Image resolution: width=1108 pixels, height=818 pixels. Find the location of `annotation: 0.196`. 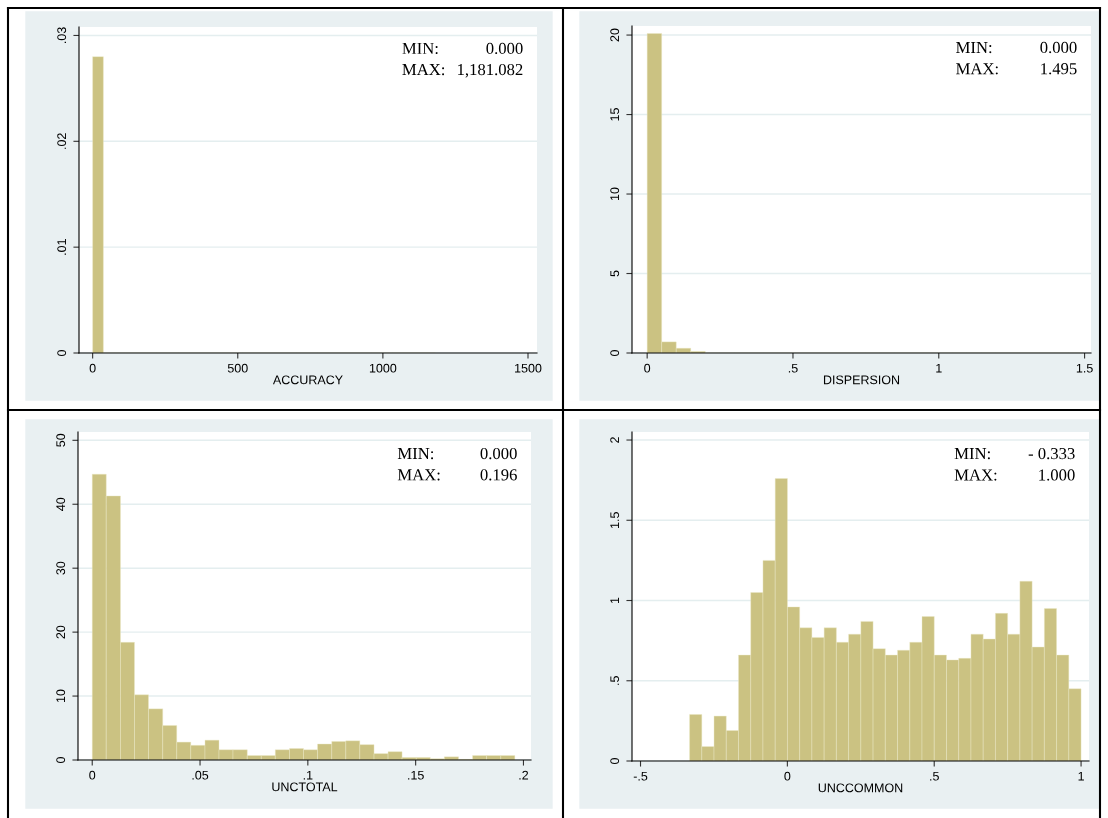

annotation: 0.196 is located at coordinates (498, 475).